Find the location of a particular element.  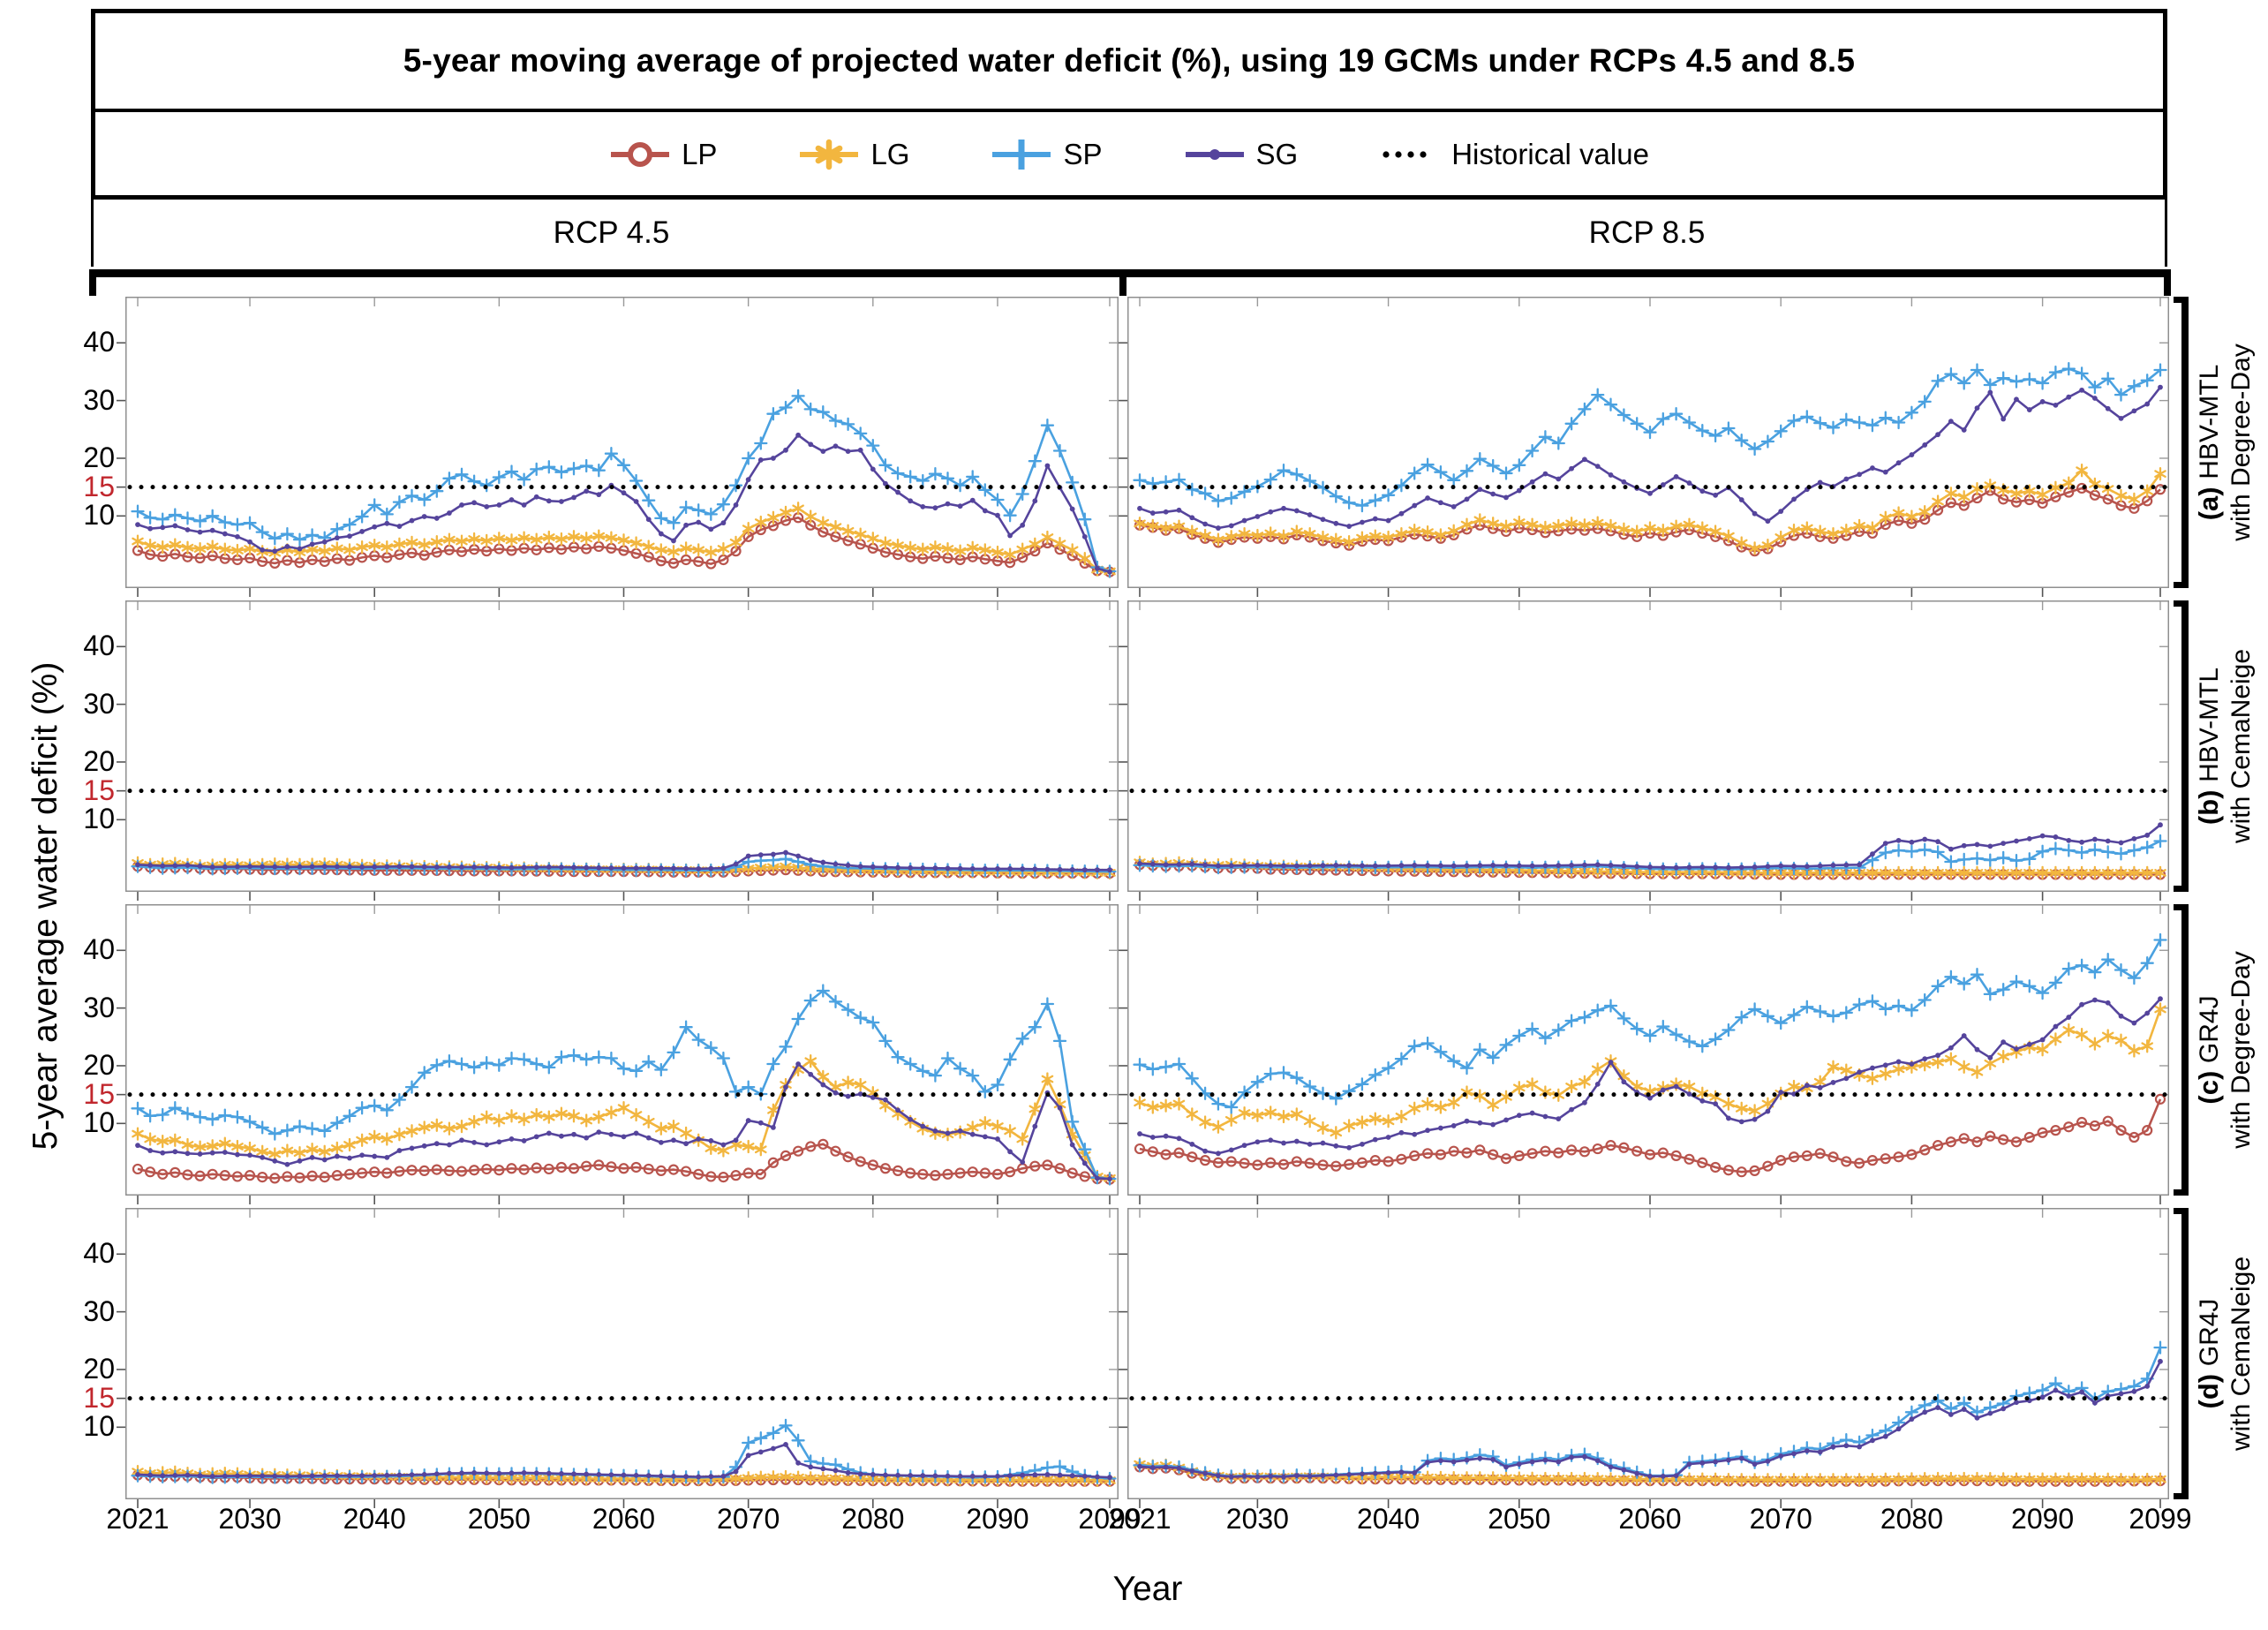

subplot-b-rcp45 is located at coordinates (618, 750).